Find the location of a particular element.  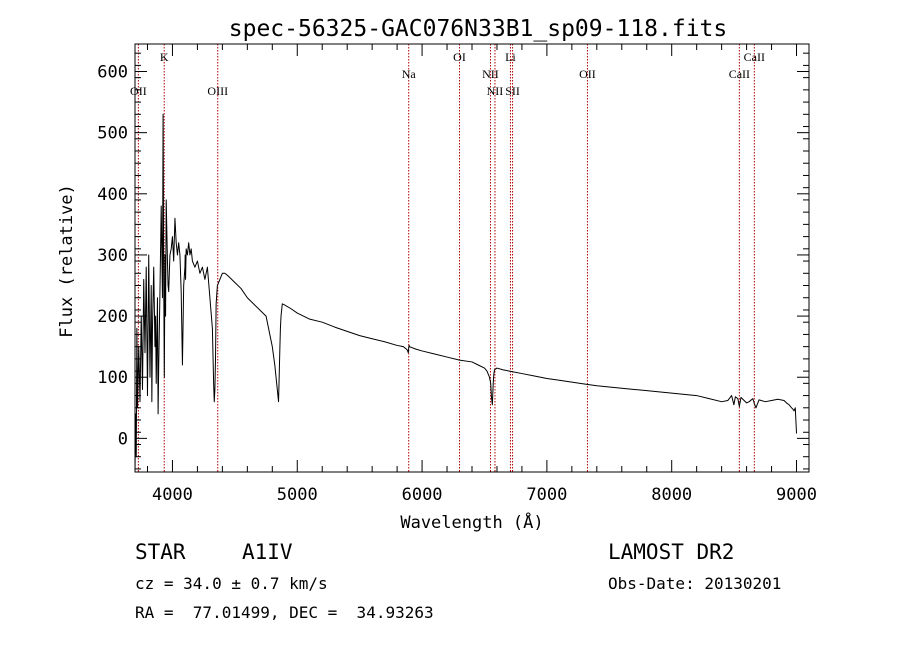

chart-title: spec-56325-GAC076N33B1_sp09-118.fits is located at coordinates (478, 29).